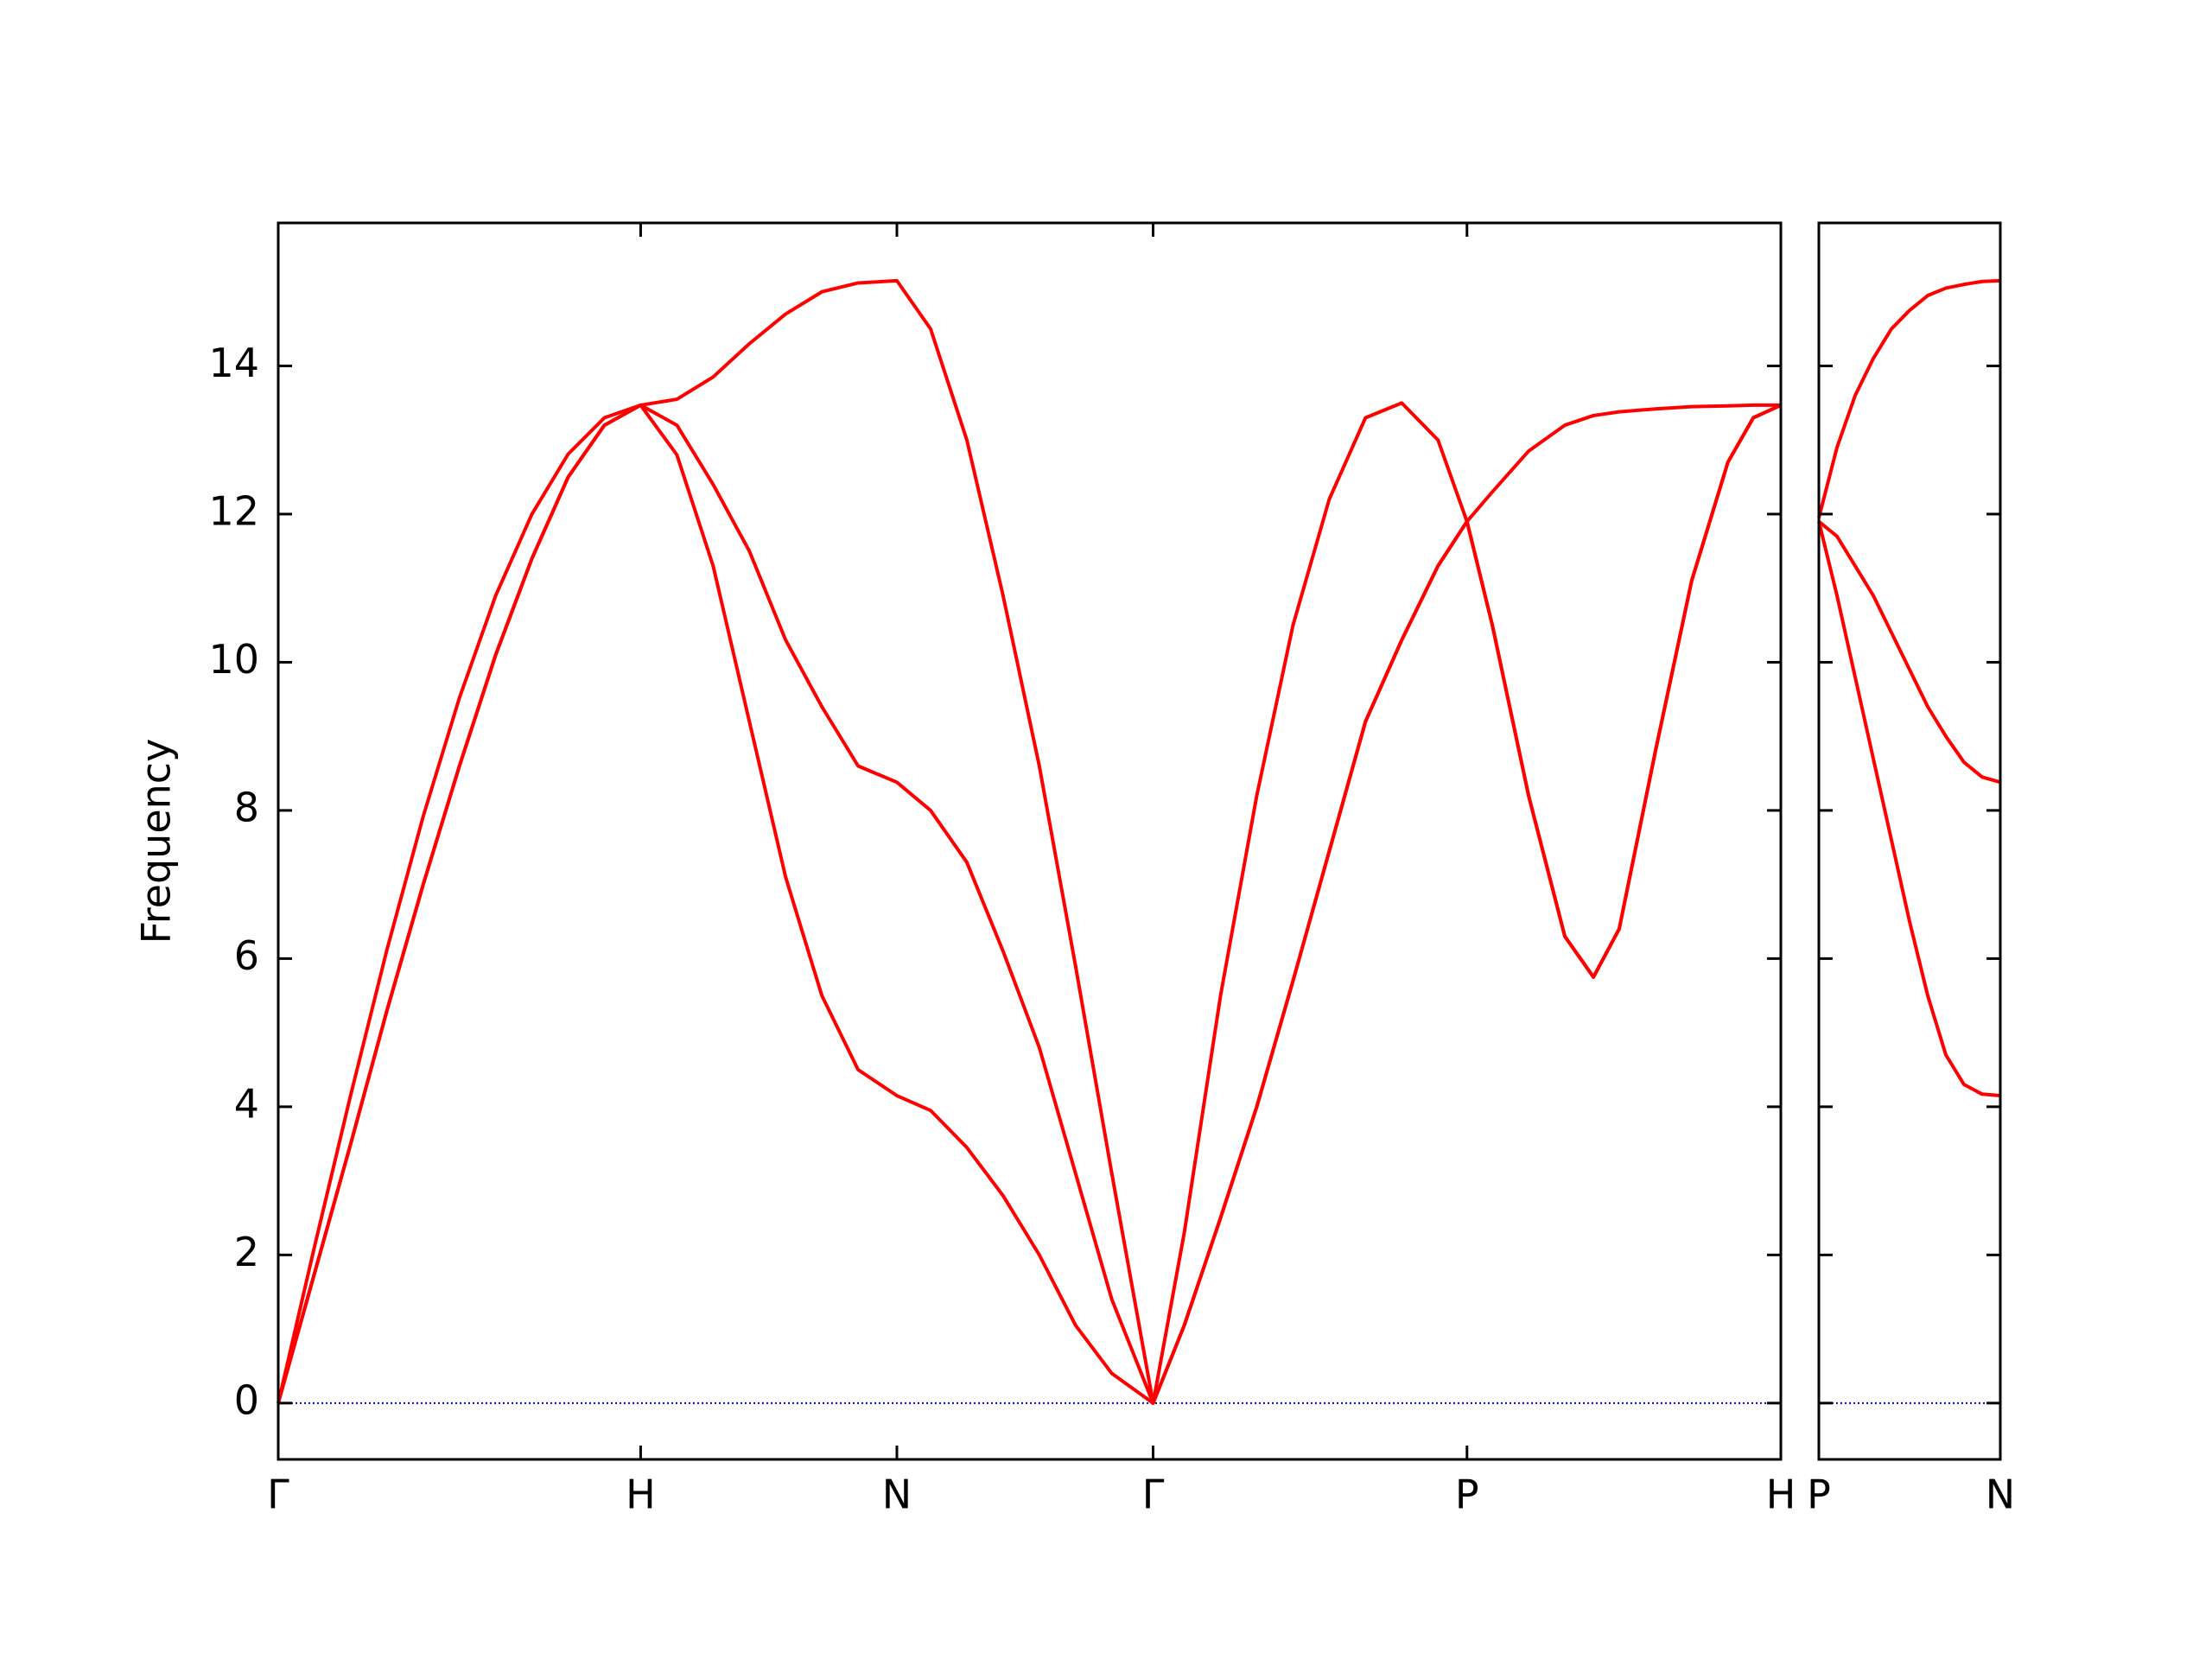 The width and height of the screenshot is (2212, 1659). Describe the element at coordinates (246, 955) in the screenshot. I see `y-tick-label: 6` at that location.